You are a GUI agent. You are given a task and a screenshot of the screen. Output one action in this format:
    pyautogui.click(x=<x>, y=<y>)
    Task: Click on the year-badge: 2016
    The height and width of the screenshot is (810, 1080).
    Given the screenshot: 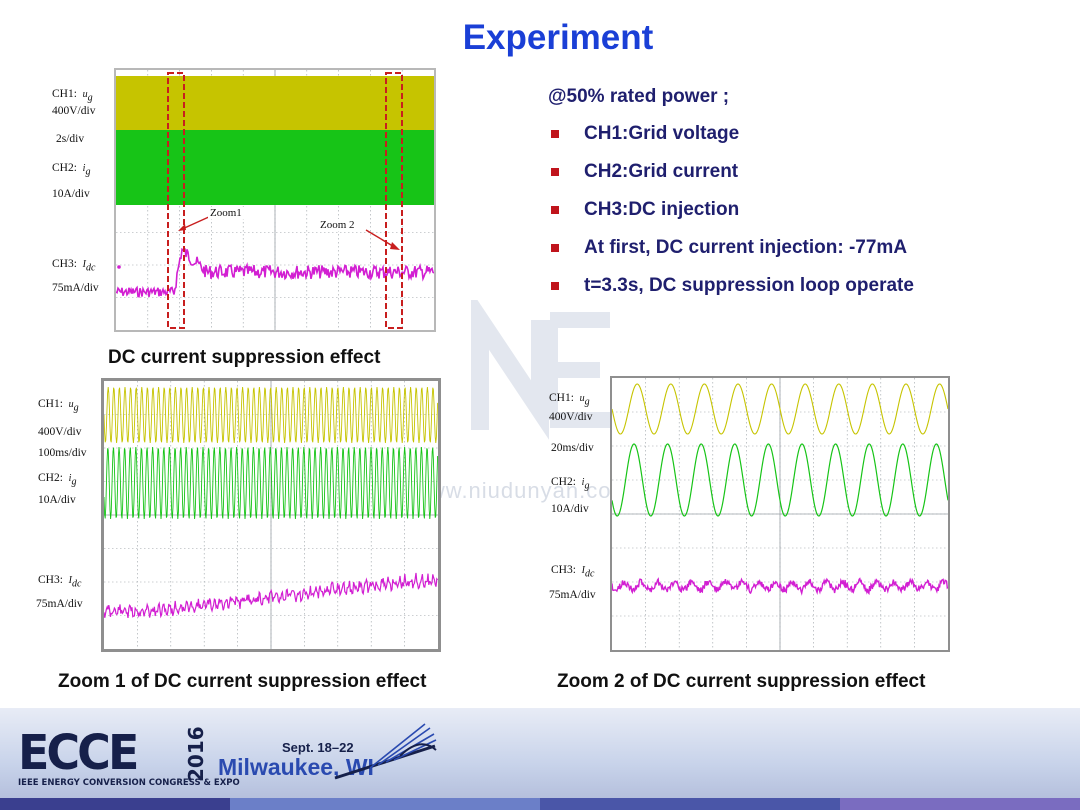 What is the action you would take?
    pyautogui.click(x=197, y=754)
    